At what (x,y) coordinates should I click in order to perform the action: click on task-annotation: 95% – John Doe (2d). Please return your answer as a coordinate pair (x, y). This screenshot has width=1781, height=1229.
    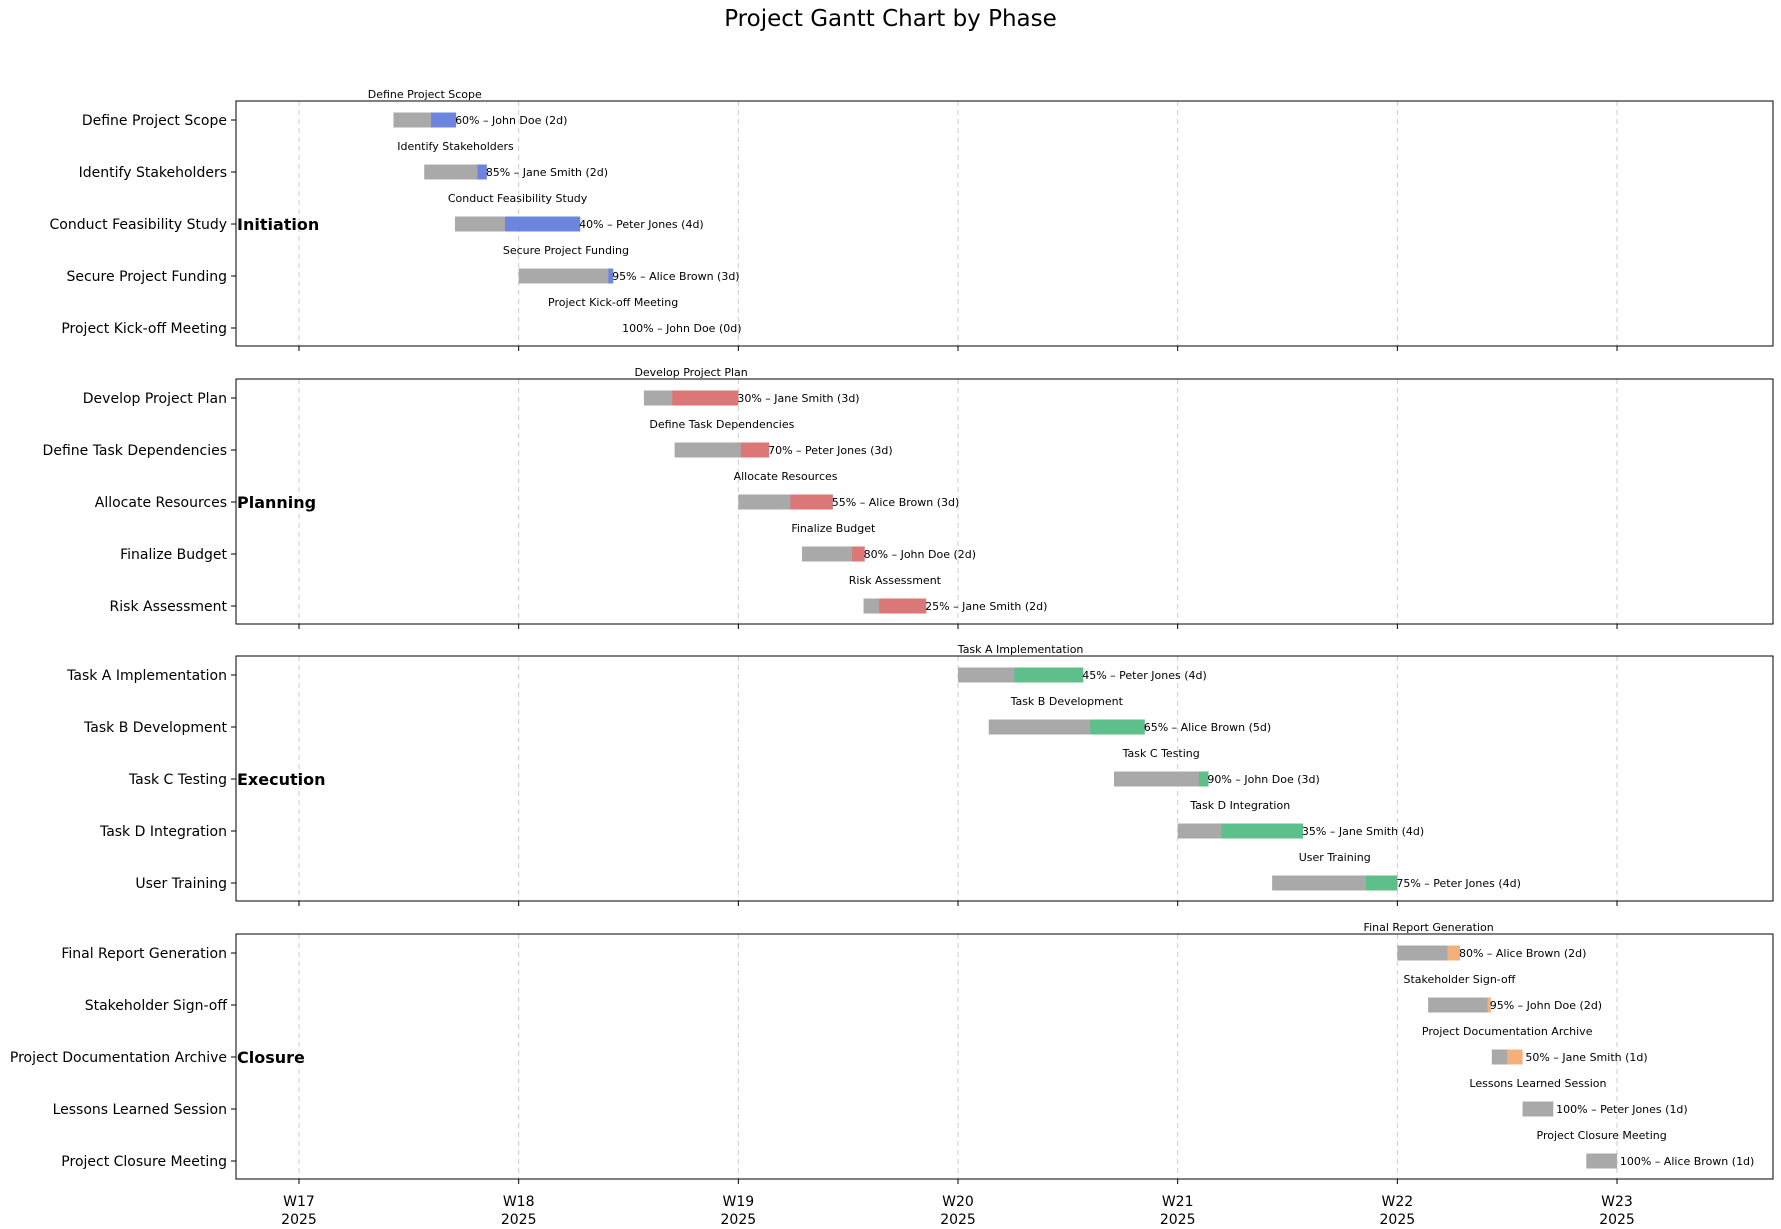
    Looking at the image, I should click on (1546, 1005).